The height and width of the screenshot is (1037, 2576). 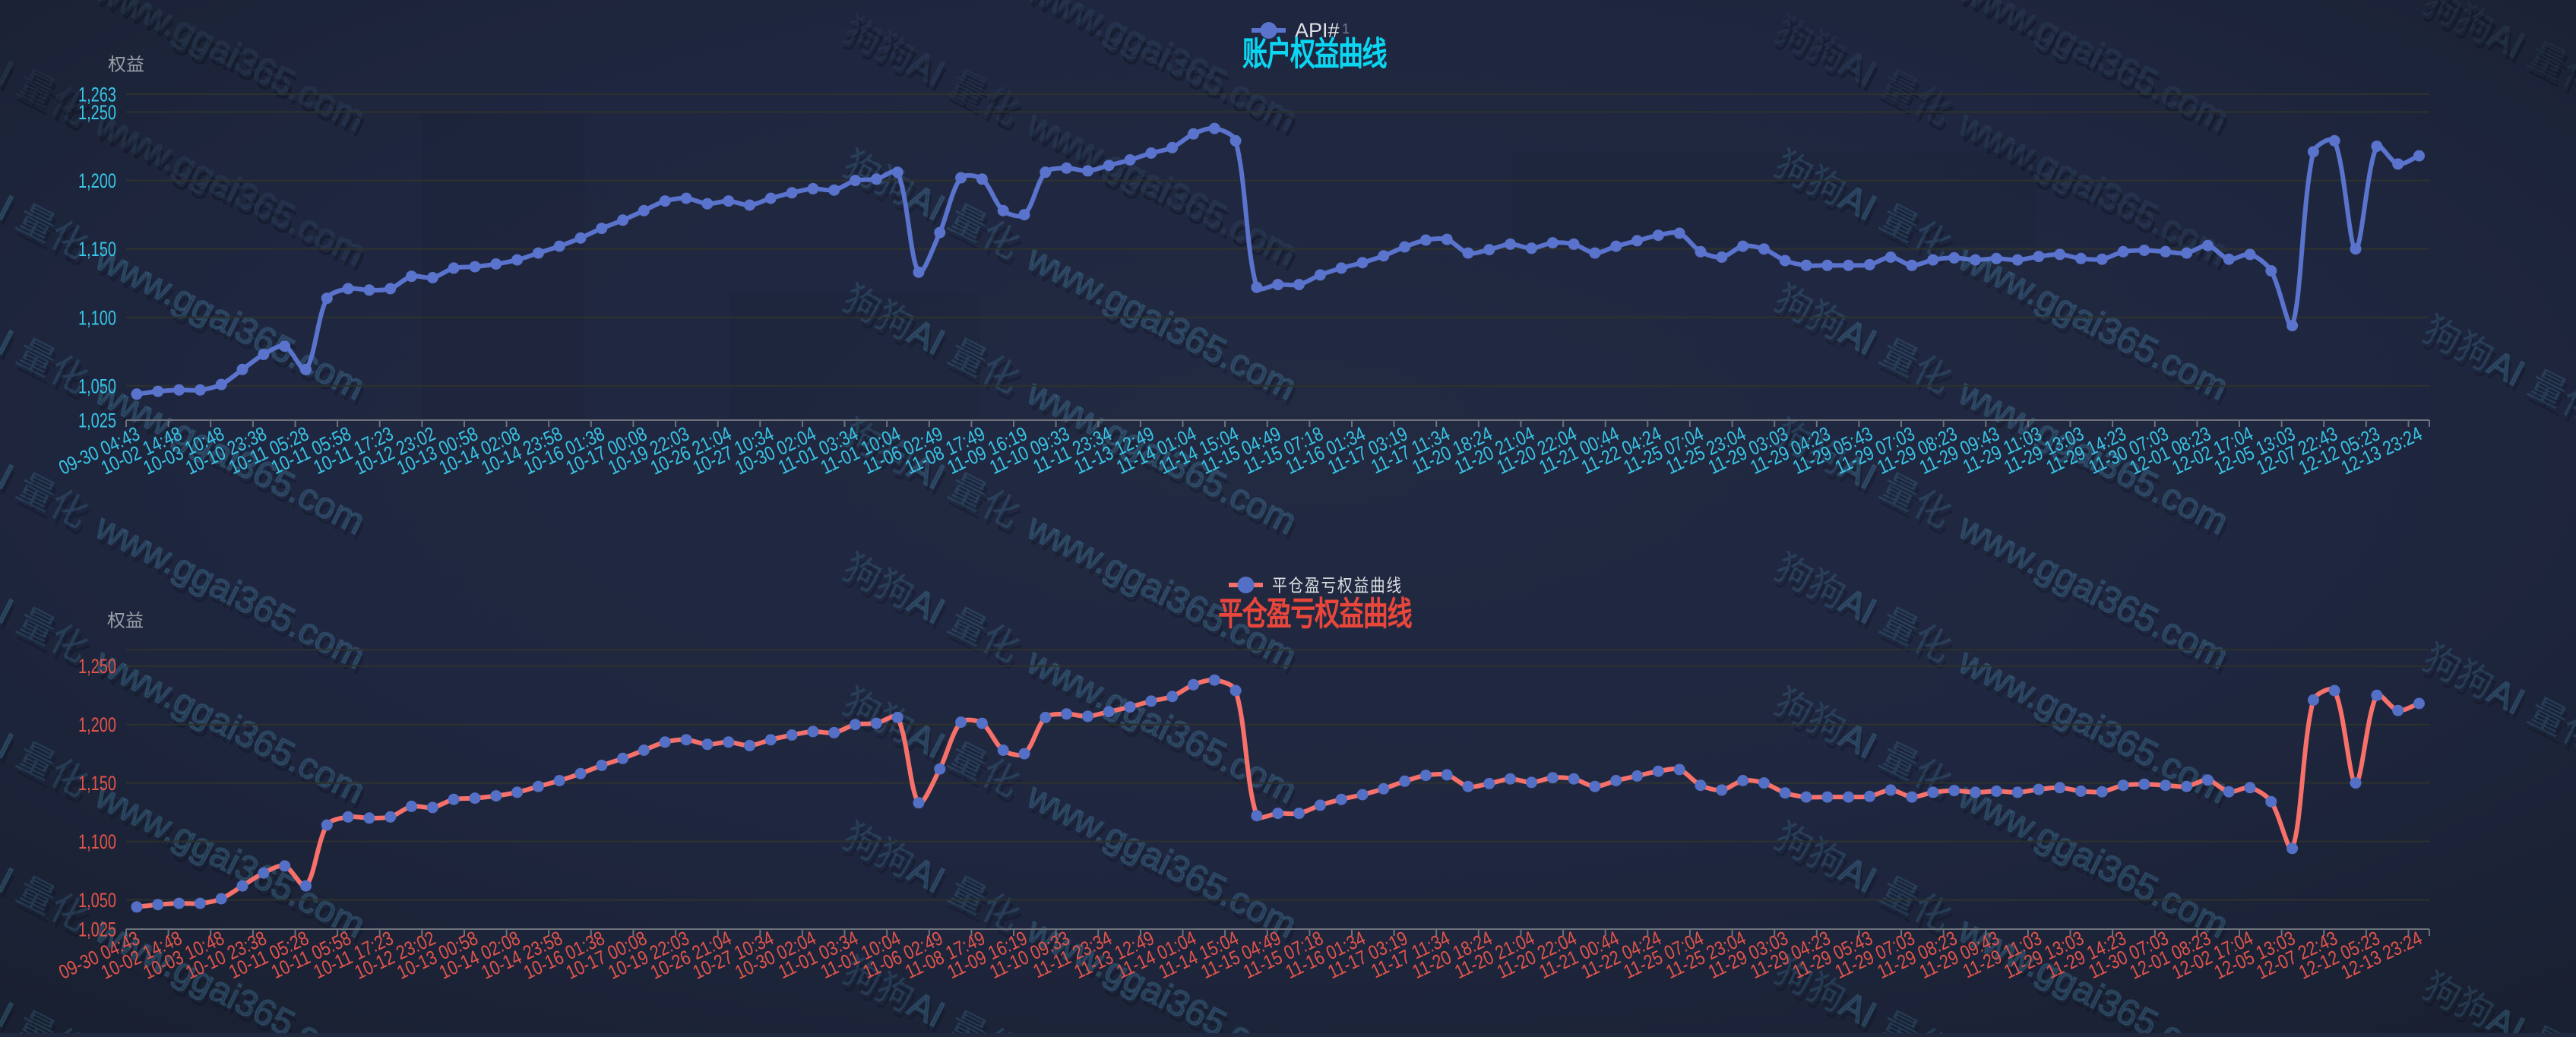 I want to click on svg-text: 1,263, so click(x=97, y=95).